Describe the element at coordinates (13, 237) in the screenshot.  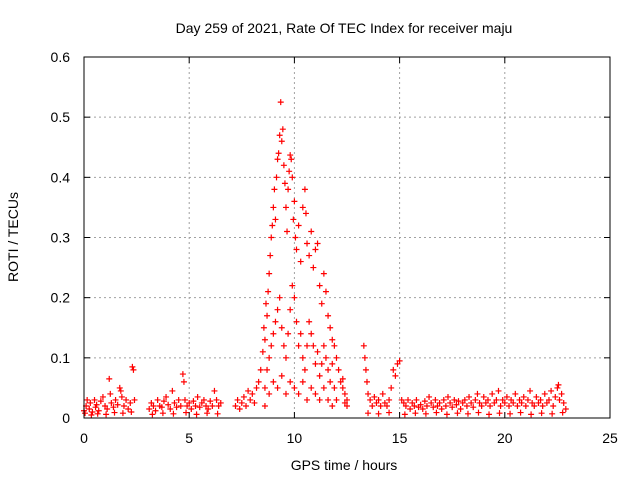
I see `y-axis-label: ROTI / TECUs` at that location.